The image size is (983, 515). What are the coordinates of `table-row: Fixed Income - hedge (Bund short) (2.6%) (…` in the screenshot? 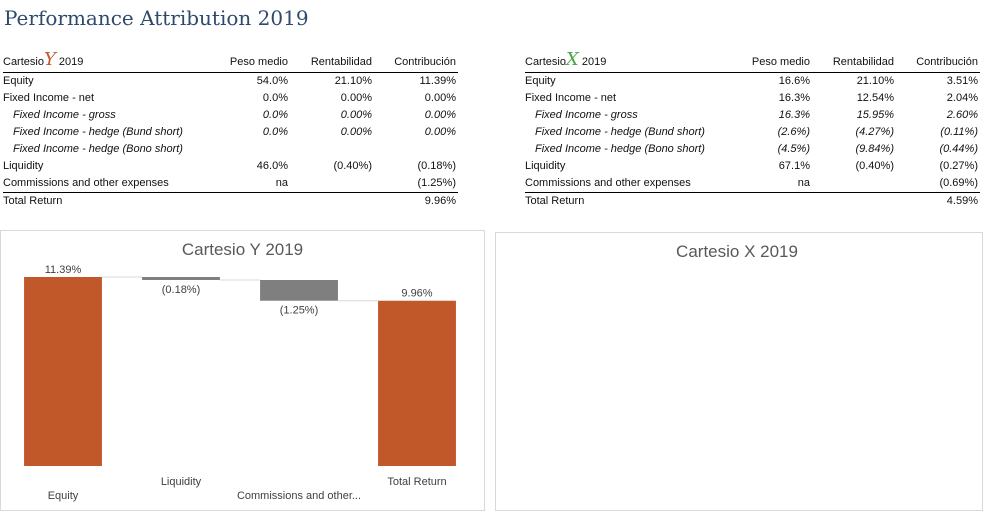 It's located at (752, 132).